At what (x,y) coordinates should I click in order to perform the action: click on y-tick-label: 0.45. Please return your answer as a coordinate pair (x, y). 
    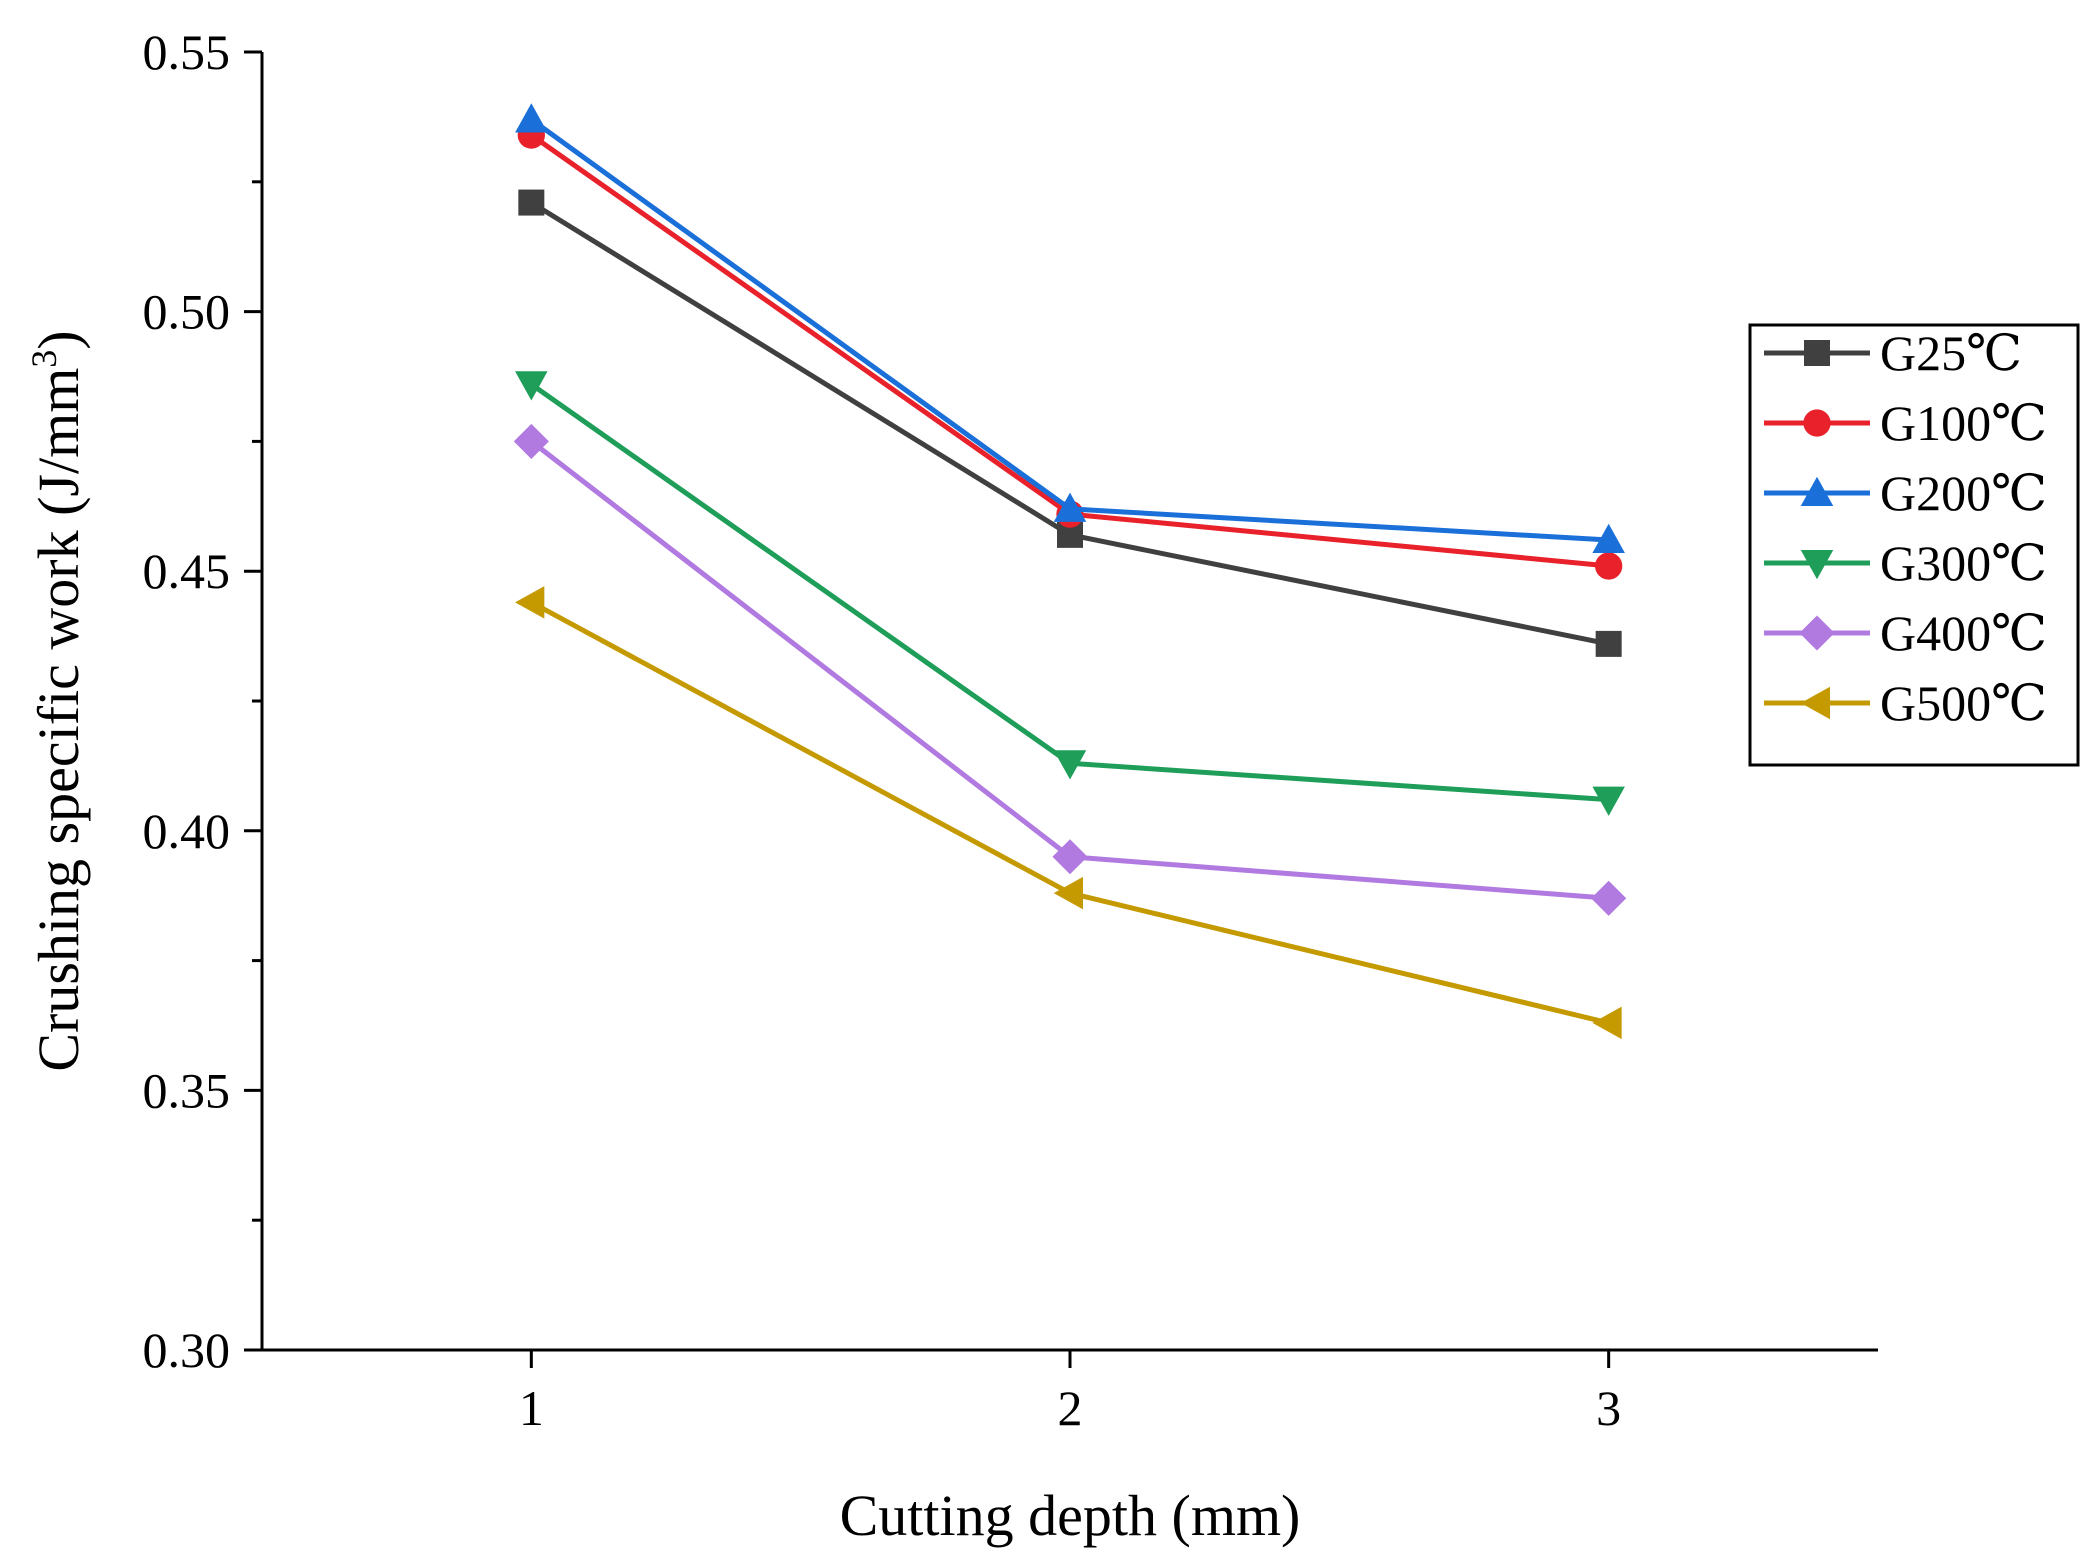
    Looking at the image, I should click on (187, 571).